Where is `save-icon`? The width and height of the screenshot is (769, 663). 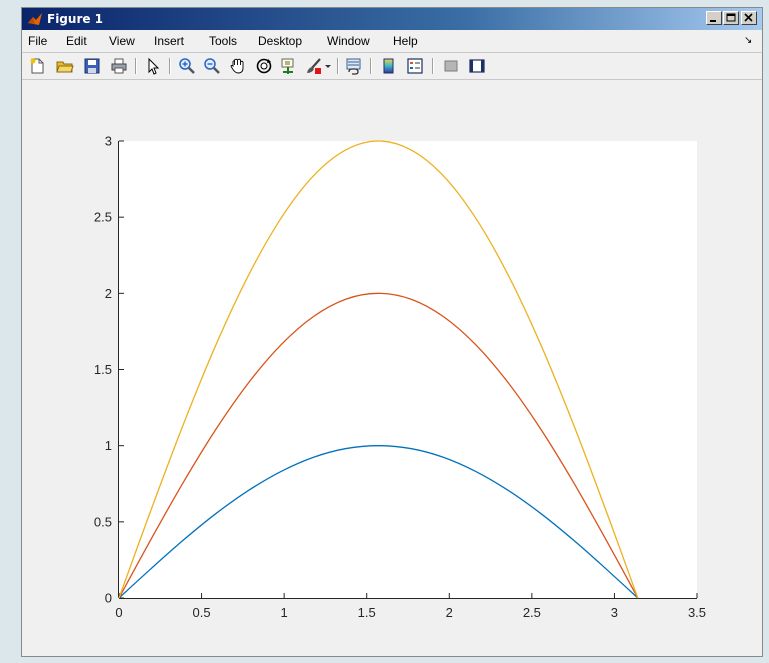 save-icon is located at coordinates (92, 66).